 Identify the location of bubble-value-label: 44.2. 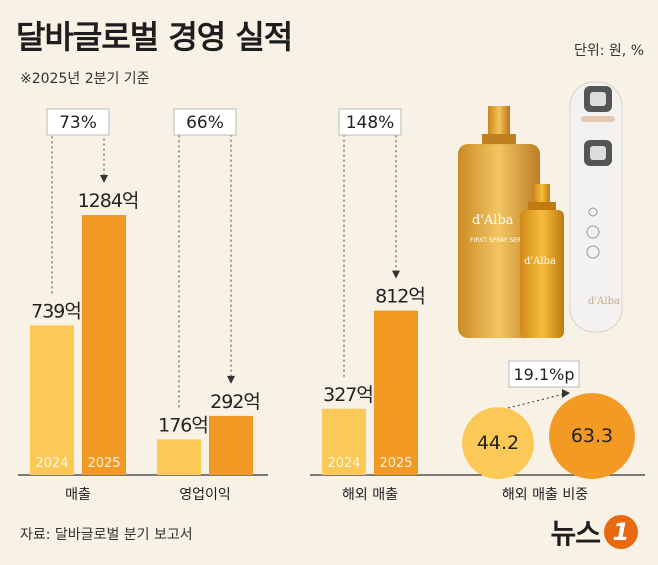
(498, 443).